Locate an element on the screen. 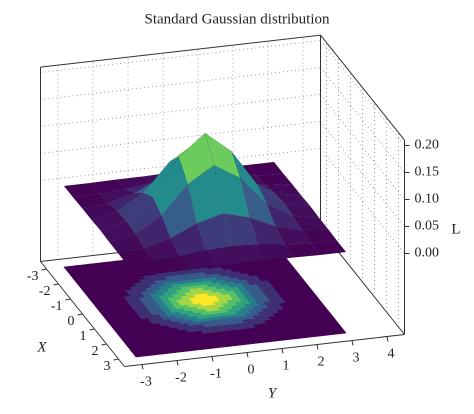  y-tick-label: -3 is located at coordinates (146, 382).